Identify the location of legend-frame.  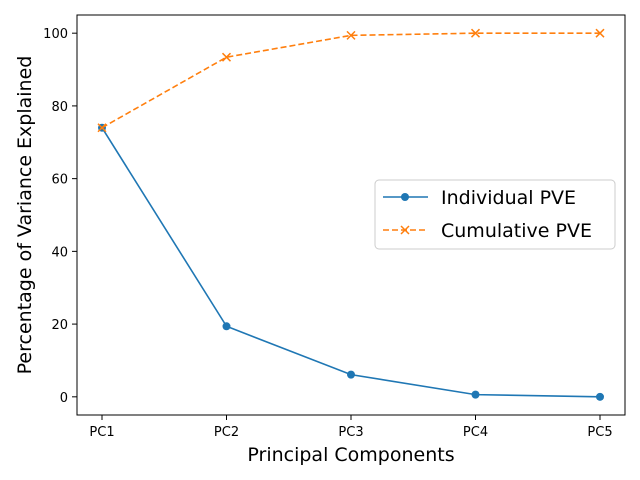
(495, 214).